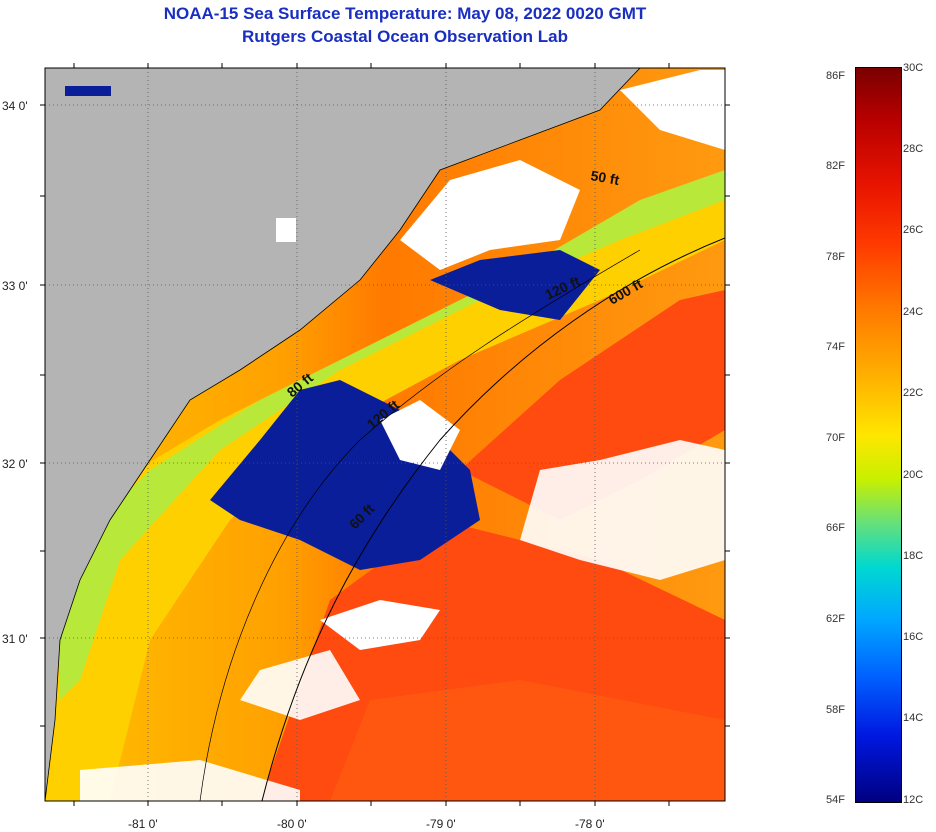  Describe the element at coordinates (913, 718) in the screenshot. I see `colorbar-c-label: 14C` at that location.